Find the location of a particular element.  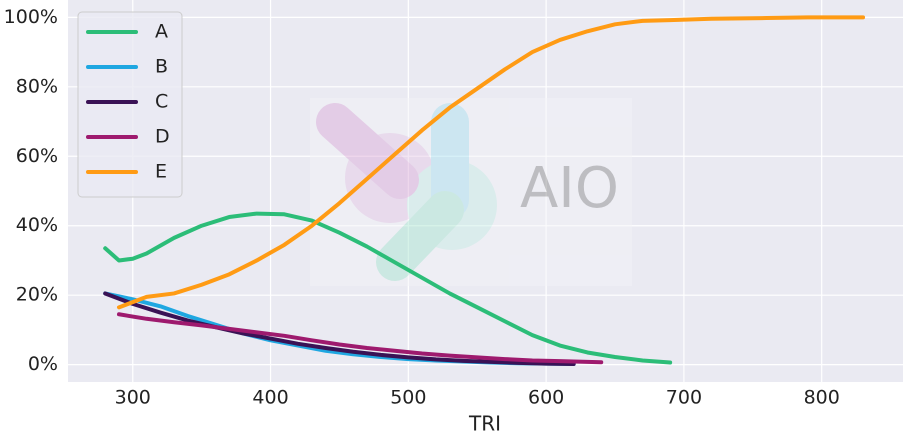

watermark: AIO is located at coordinates (569, 188).